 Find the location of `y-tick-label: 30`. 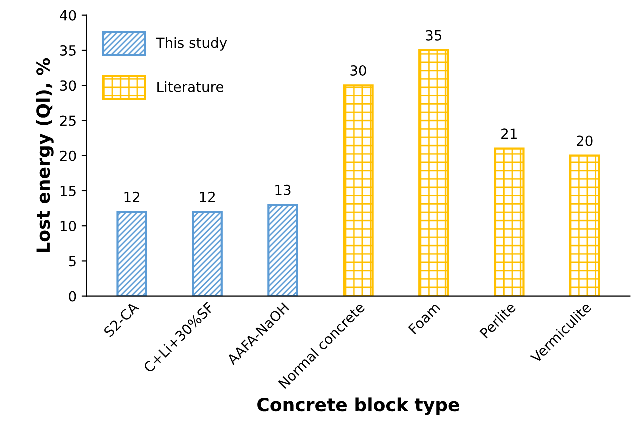

y-tick-label: 30 is located at coordinates (68, 86).